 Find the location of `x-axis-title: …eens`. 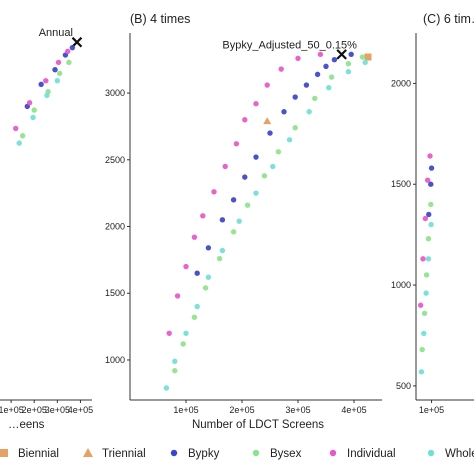

x-axis-title: …eens is located at coordinates (26, 425).